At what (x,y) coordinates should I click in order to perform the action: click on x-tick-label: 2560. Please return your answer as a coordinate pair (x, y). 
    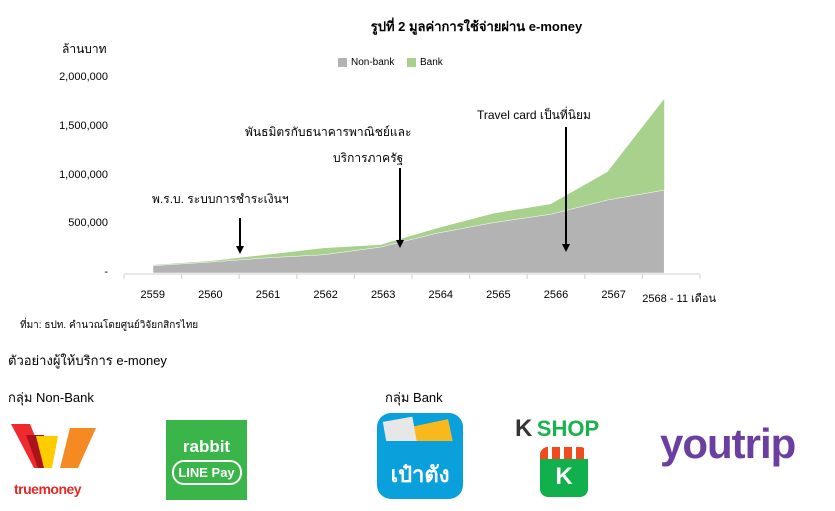
    Looking at the image, I should click on (210, 295).